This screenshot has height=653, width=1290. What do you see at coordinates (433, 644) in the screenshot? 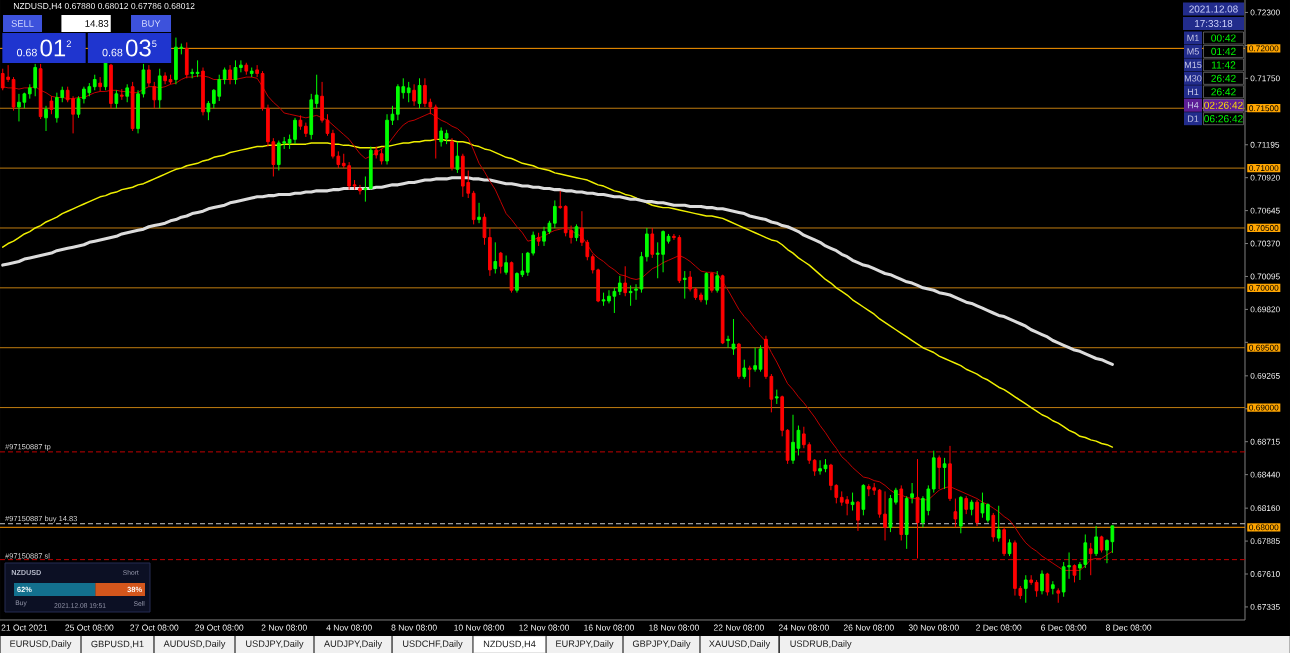
I see `text: USDCHF,Daily` at bounding box center [433, 644].